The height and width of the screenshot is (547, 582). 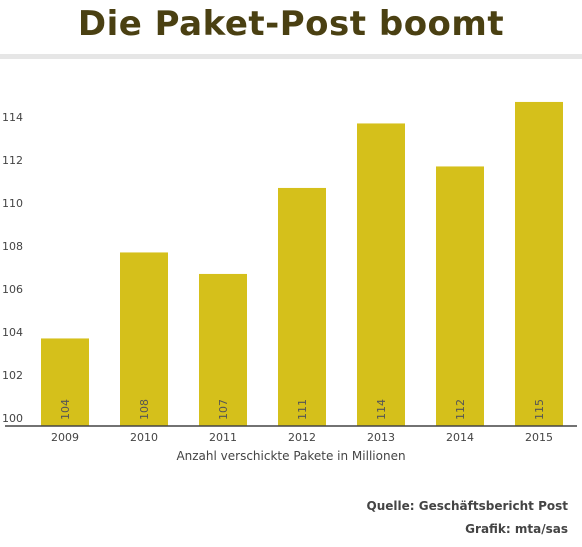 What do you see at coordinates (516, 529) in the screenshot?
I see `credit-note: Grafik: mta/sas` at bounding box center [516, 529].